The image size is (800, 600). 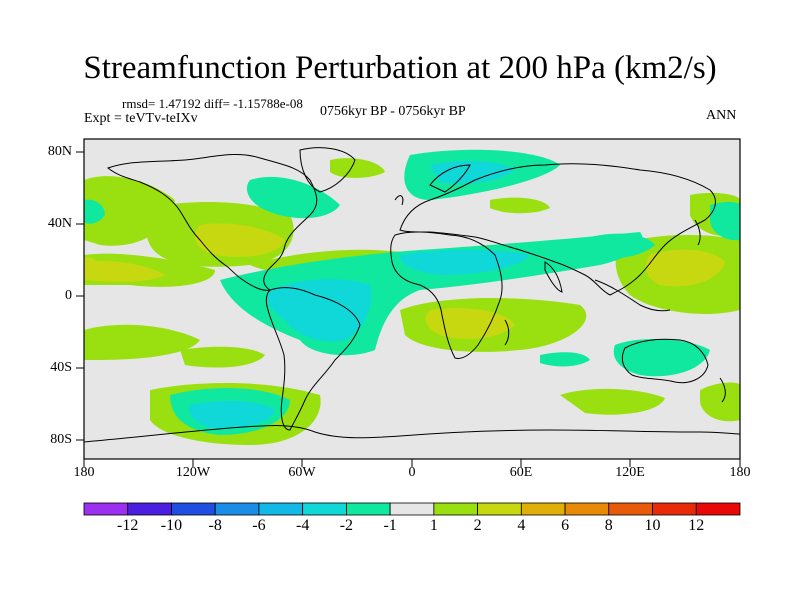 I want to click on coast-scandinavia, so click(x=450, y=178).